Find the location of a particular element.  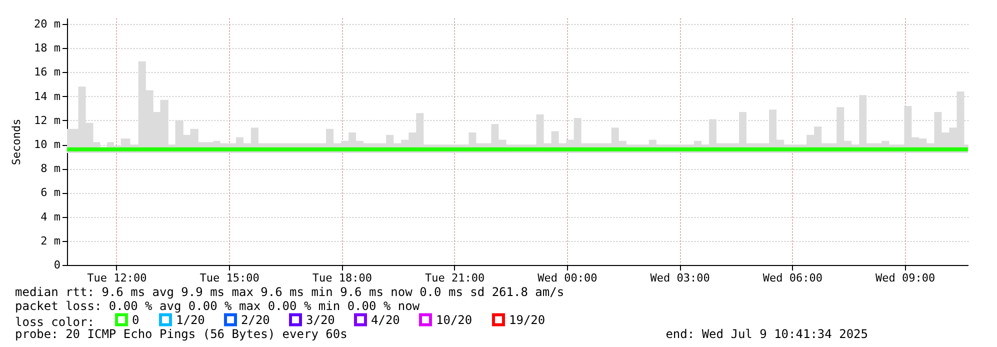

y-tick-label: 8 m is located at coordinates (50, 169).